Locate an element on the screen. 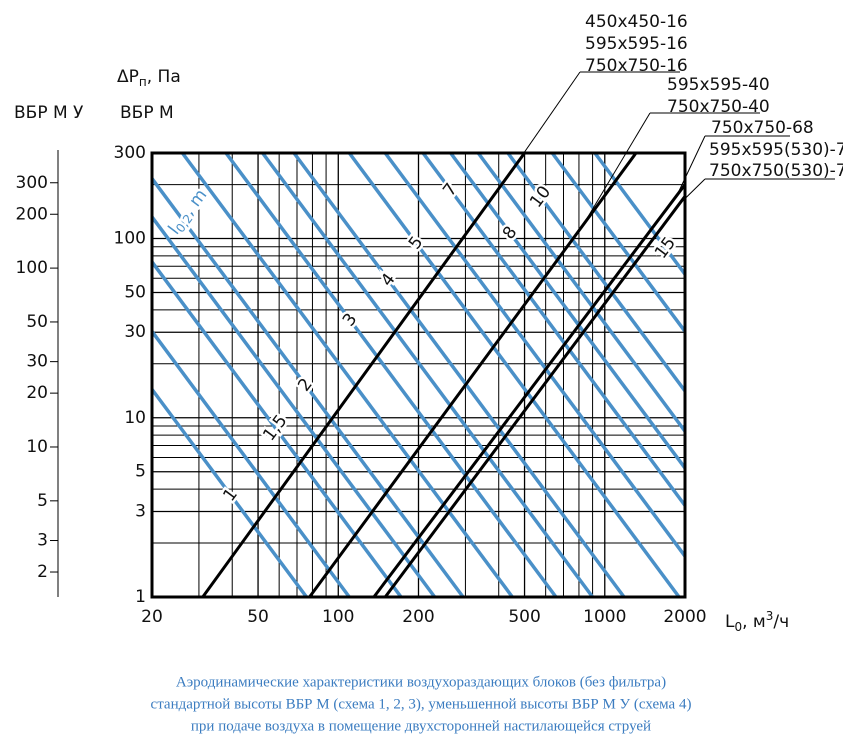  x-axis-label: L0, м3/ч is located at coordinates (757, 621).